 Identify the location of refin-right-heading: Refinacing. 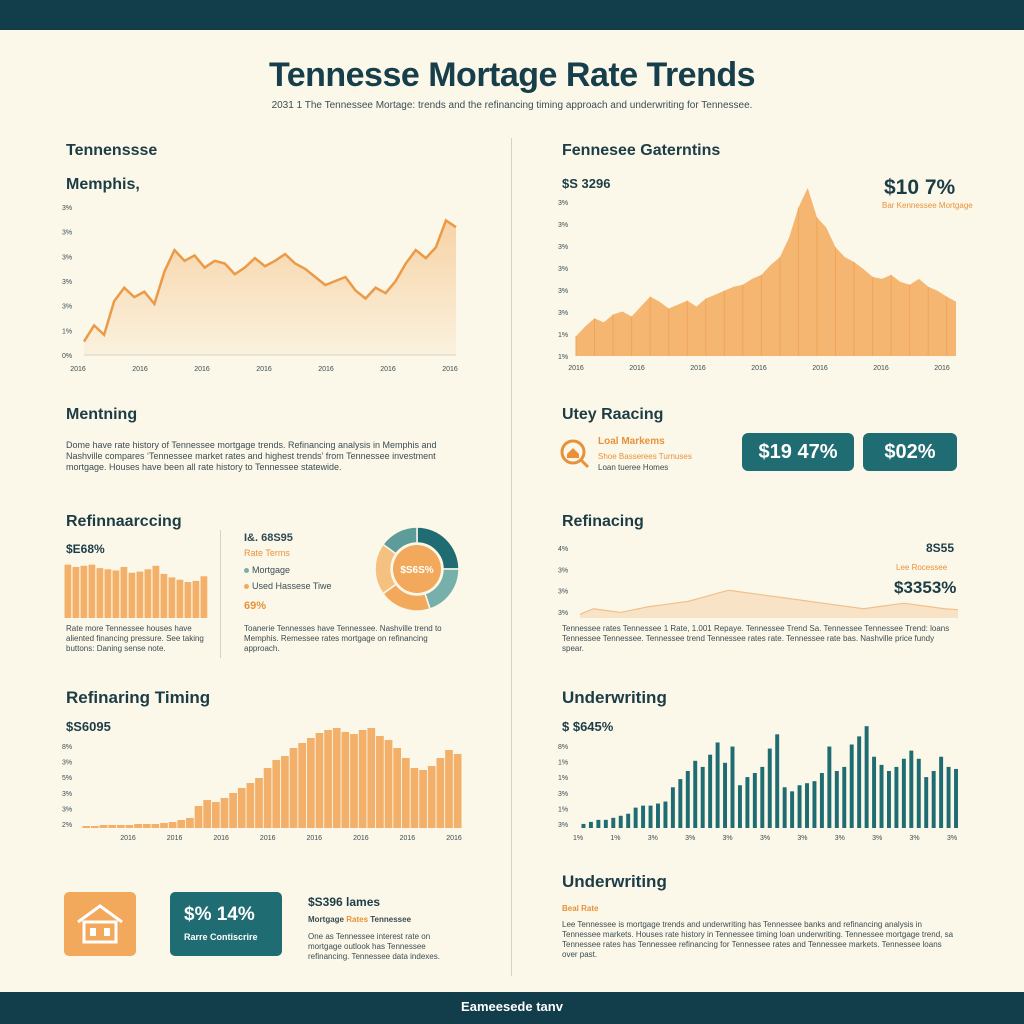
(603, 521).